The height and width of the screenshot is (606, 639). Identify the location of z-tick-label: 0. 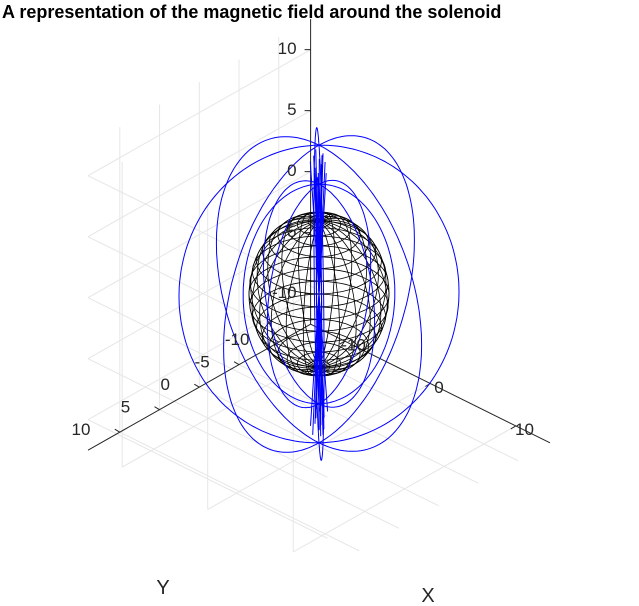
(291, 170).